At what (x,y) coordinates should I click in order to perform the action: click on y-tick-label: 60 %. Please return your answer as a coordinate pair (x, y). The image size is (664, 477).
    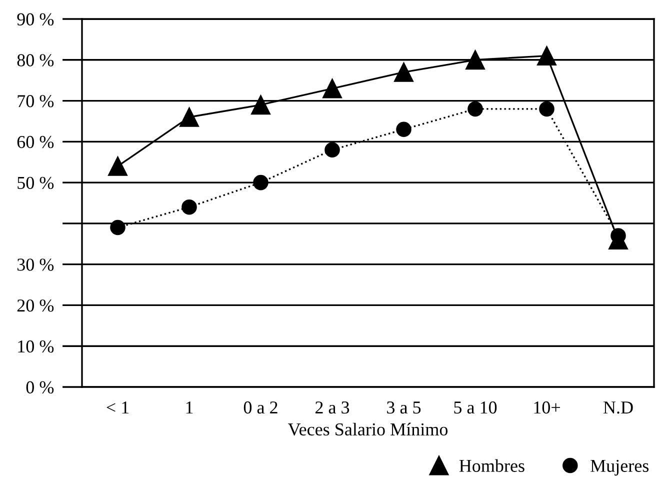
    Looking at the image, I should click on (35, 142).